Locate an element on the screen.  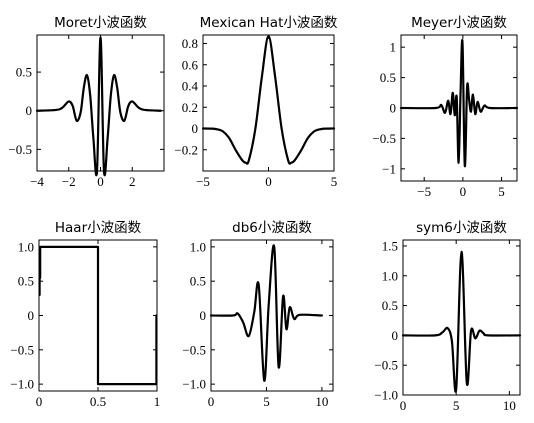
chart-panel-6: sym6小波函数 0 5 10 −1.0 −0.5 0 0.5 1.0 1.5 is located at coordinates (448, 316).